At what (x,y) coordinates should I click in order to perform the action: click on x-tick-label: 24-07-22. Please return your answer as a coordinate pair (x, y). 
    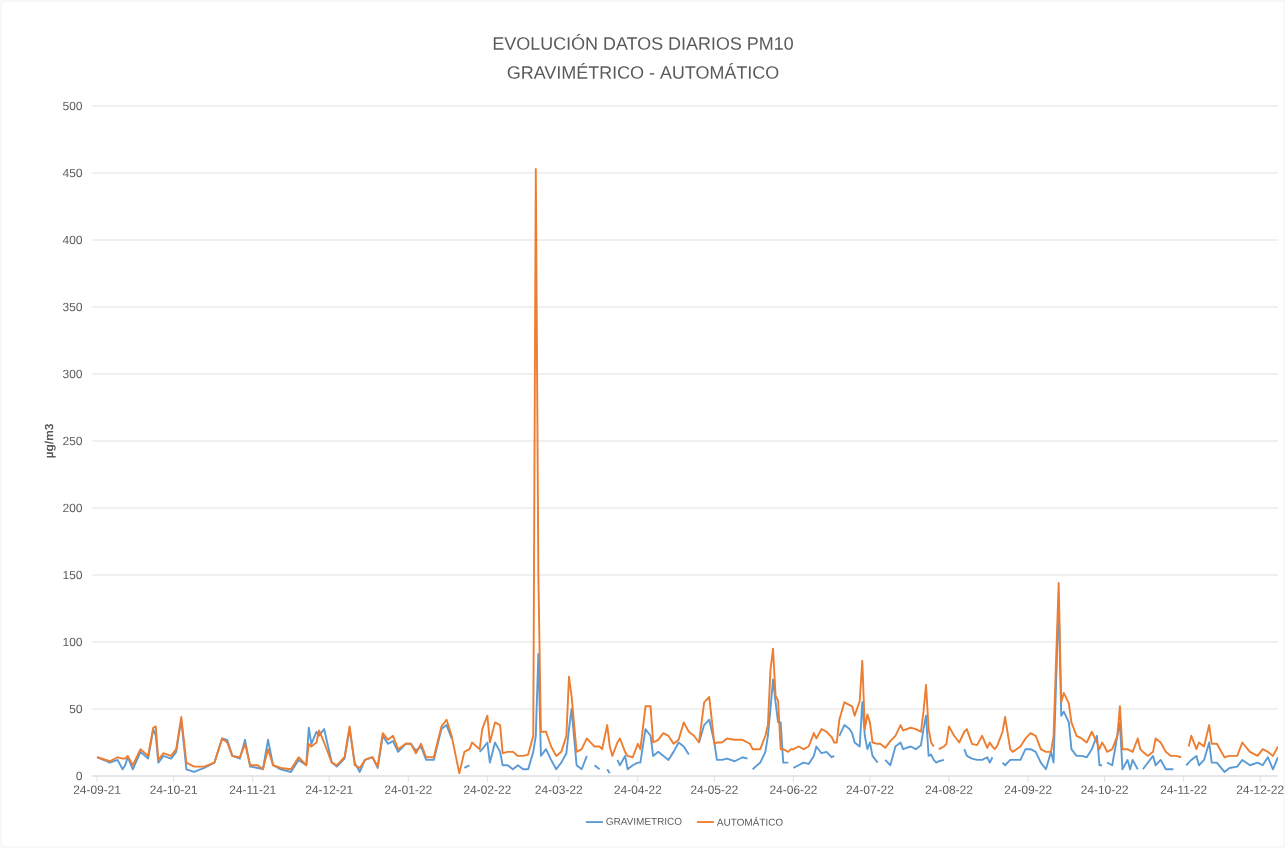
    Looking at the image, I should click on (870, 789).